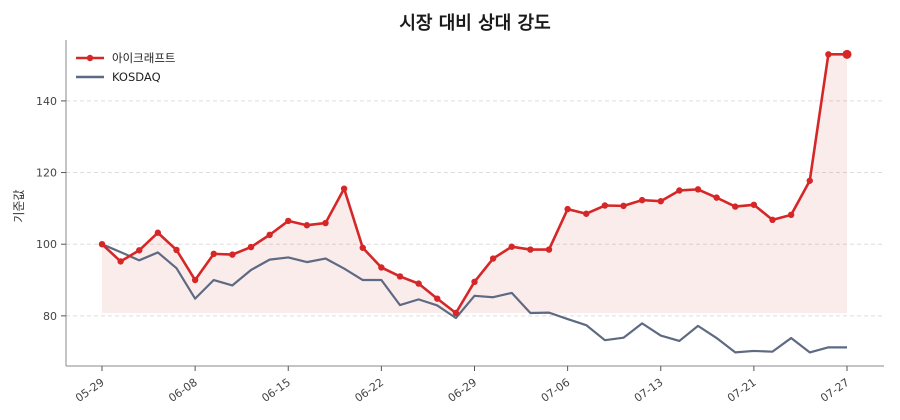 This screenshot has width=900, height=420. I want to click on x-tick-label: 07-27, so click(835, 390).